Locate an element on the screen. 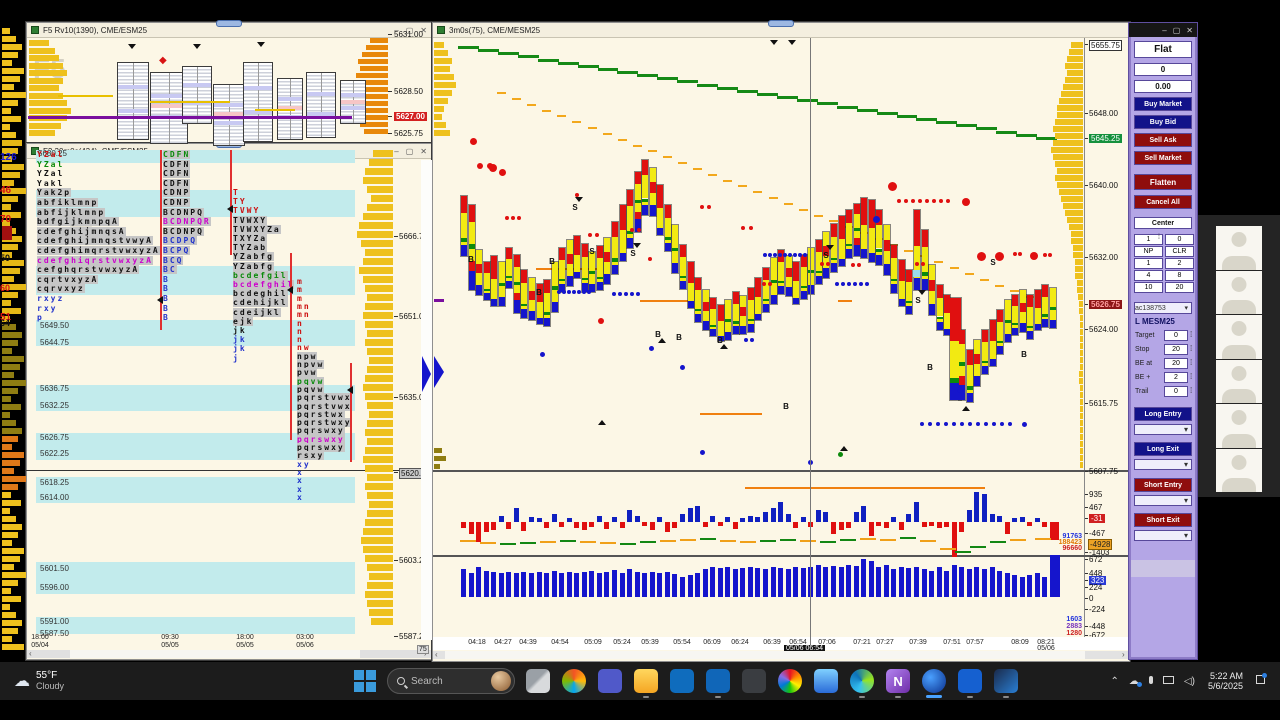 This screenshot has height=720, width=1280. short-exit-select: ▾ is located at coordinates (1163, 535).